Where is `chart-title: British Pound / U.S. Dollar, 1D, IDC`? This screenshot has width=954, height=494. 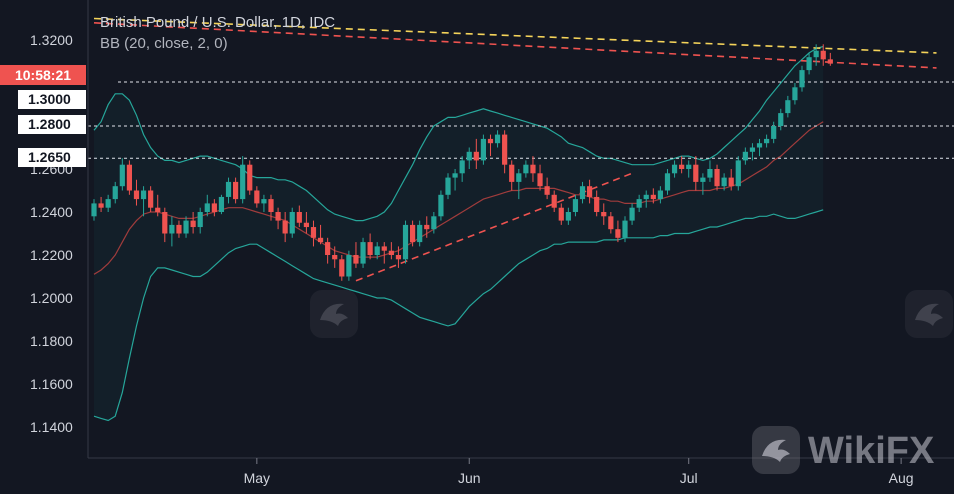
chart-title: British Pound / U.S. Dollar, 1D, IDC is located at coordinates (218, 22).